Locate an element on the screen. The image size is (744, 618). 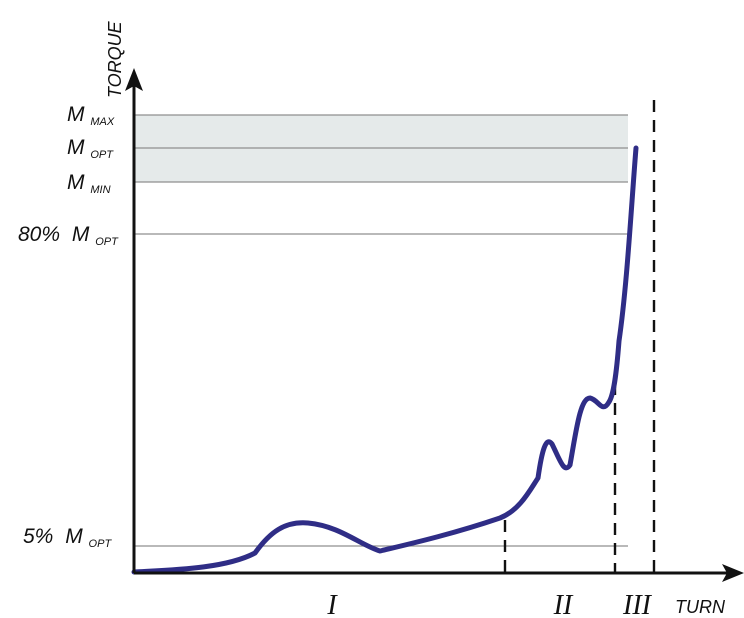
five-percent-opt-prefix: 5% is located at coordinates (38, 536).